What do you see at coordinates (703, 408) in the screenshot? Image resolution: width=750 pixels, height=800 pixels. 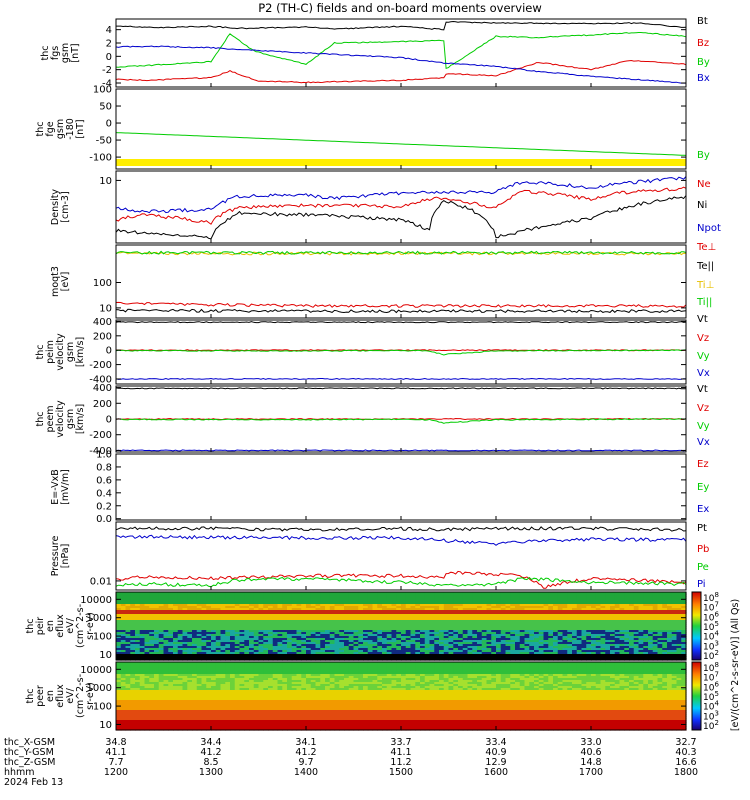 I see `legend-Vz: Vz` at bounding box center [703, 408].